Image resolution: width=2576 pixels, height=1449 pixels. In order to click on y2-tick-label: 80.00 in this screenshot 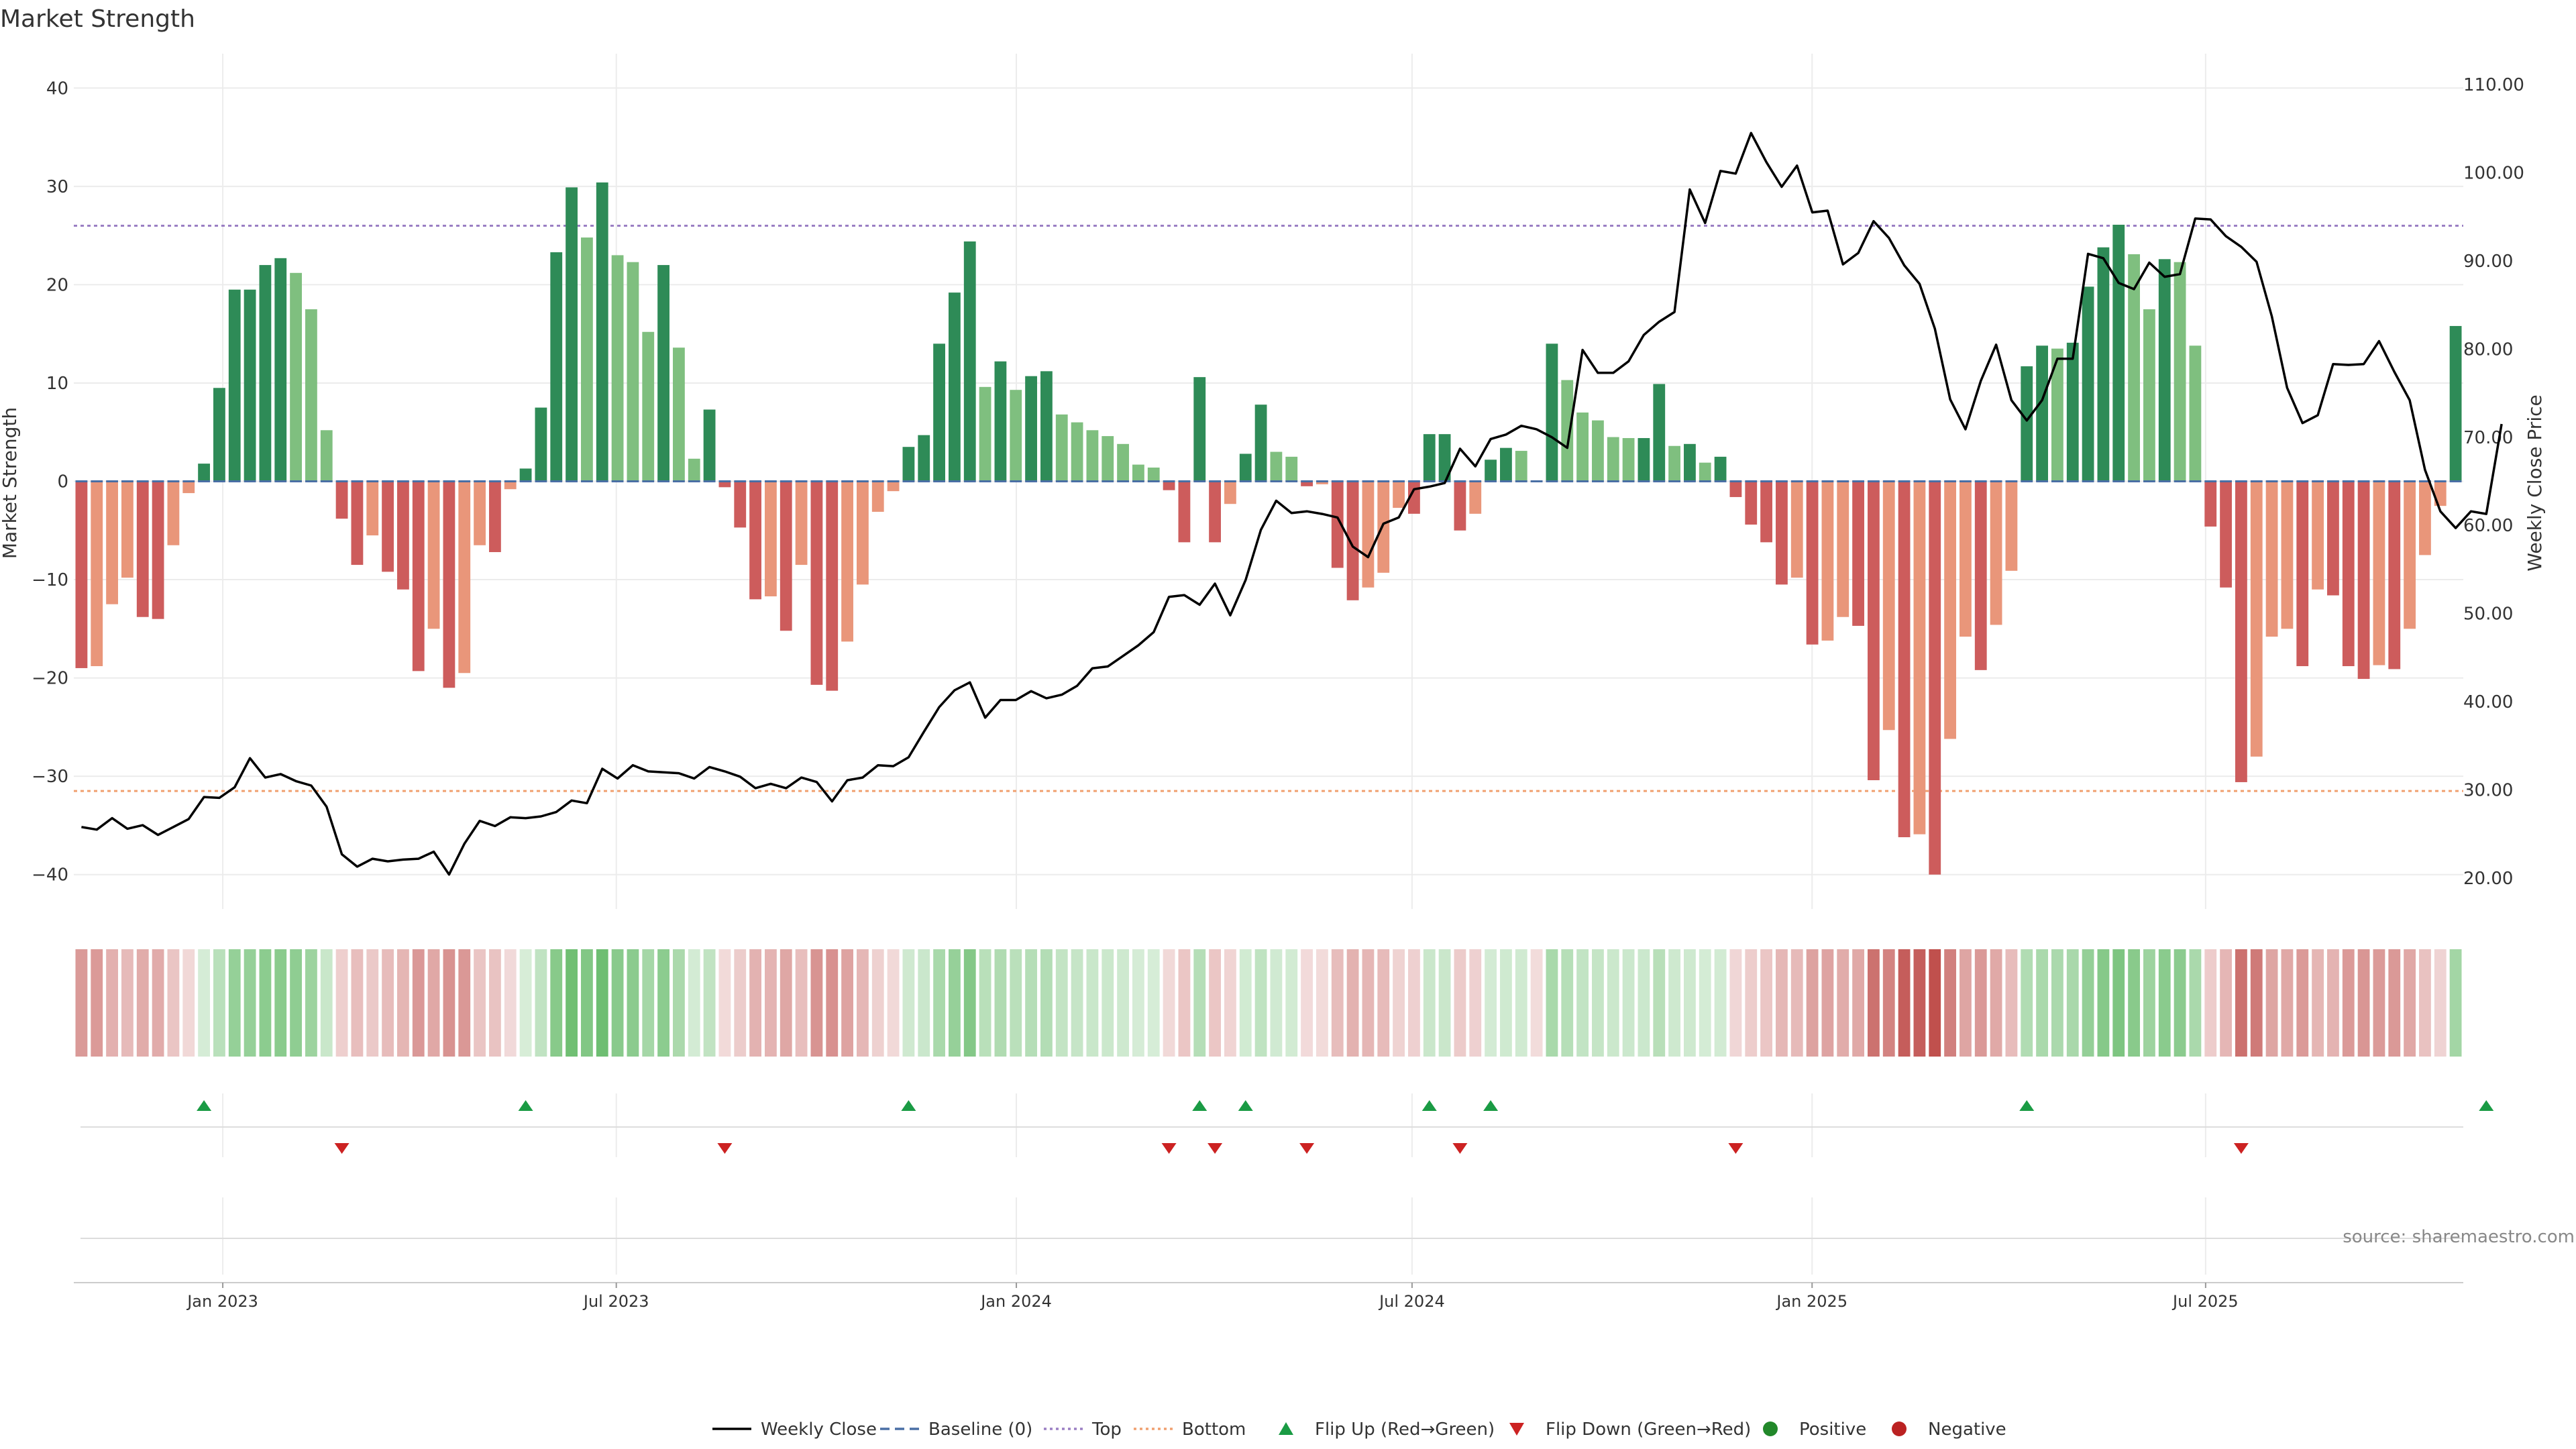, I will do `click(2488, 349)`.